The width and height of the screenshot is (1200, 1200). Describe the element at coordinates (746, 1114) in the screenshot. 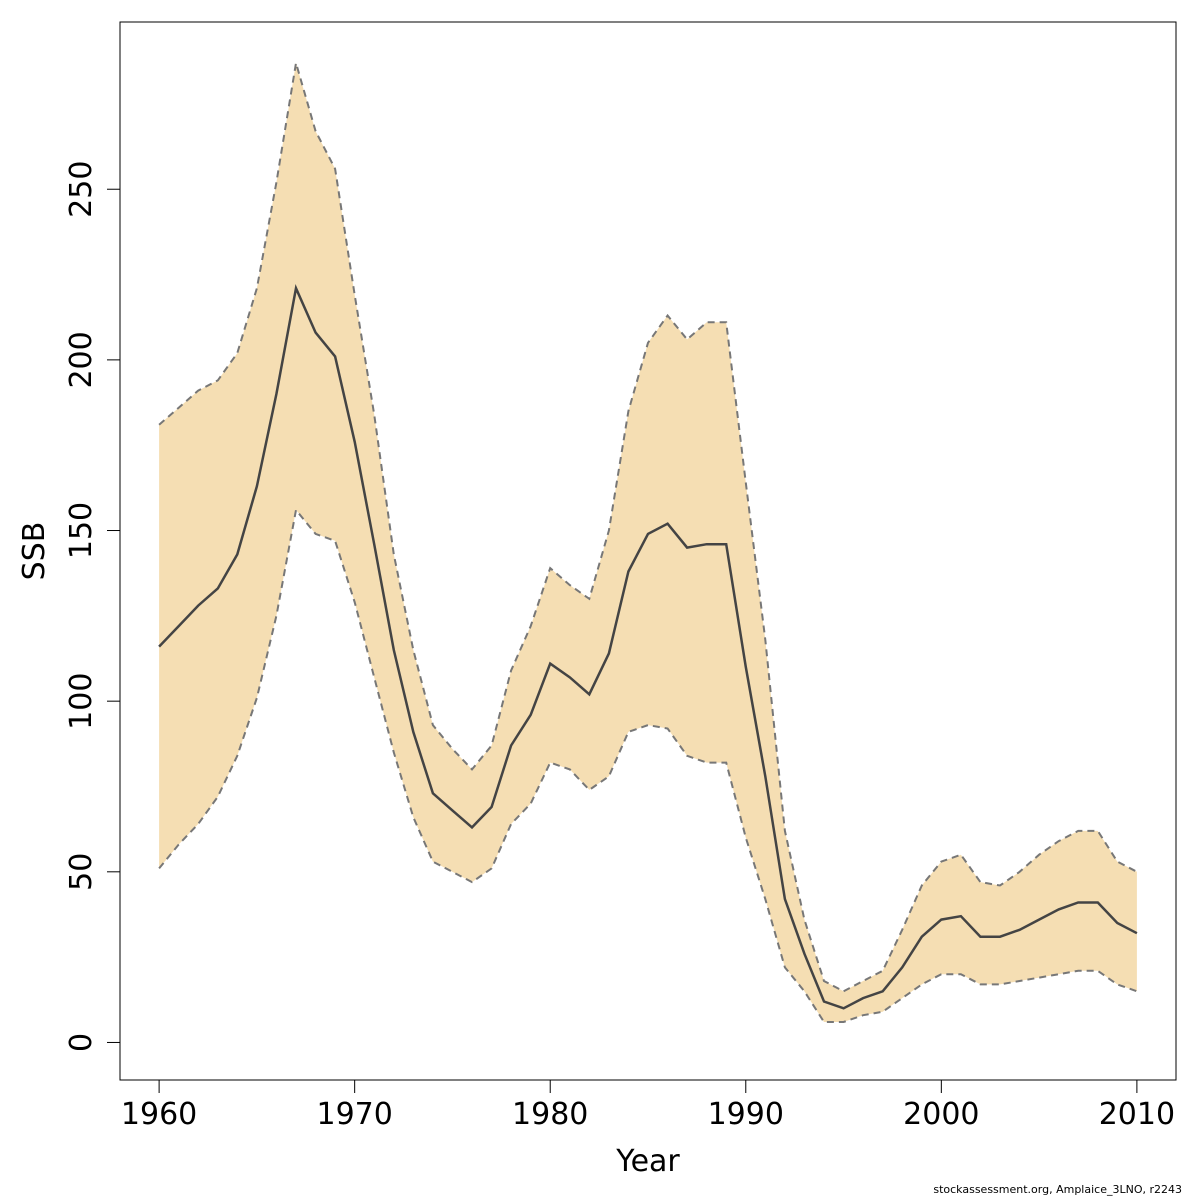

I see `x-tick-label: 1990` at that location.